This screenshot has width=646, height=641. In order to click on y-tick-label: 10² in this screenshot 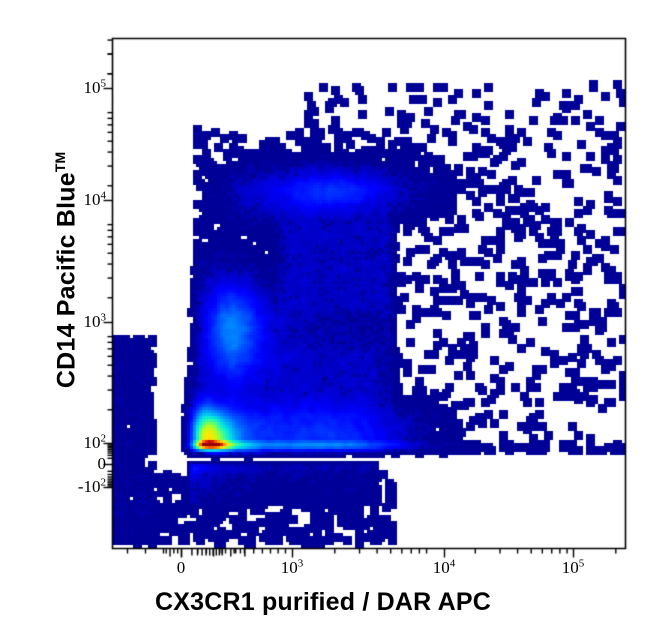, I will do `click(95, 442)`.